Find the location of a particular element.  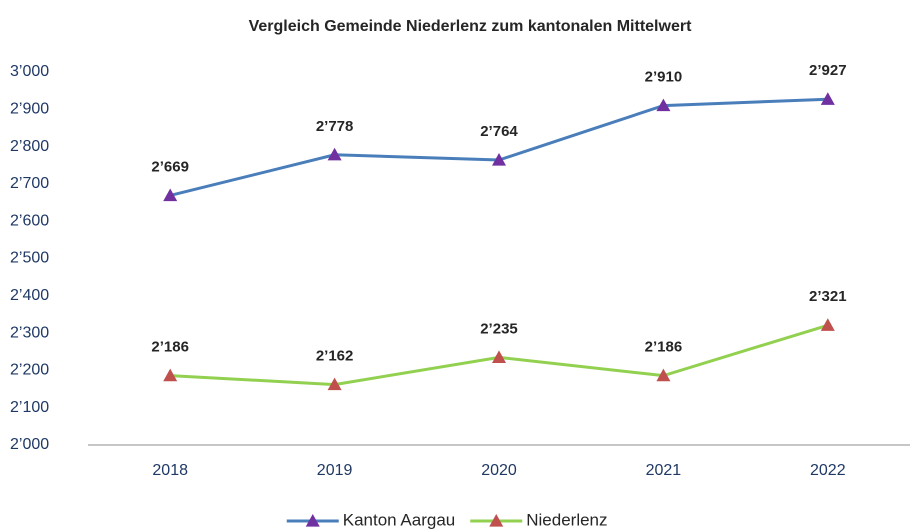

data-label: 2’321 is located at coordinates (828, 296).